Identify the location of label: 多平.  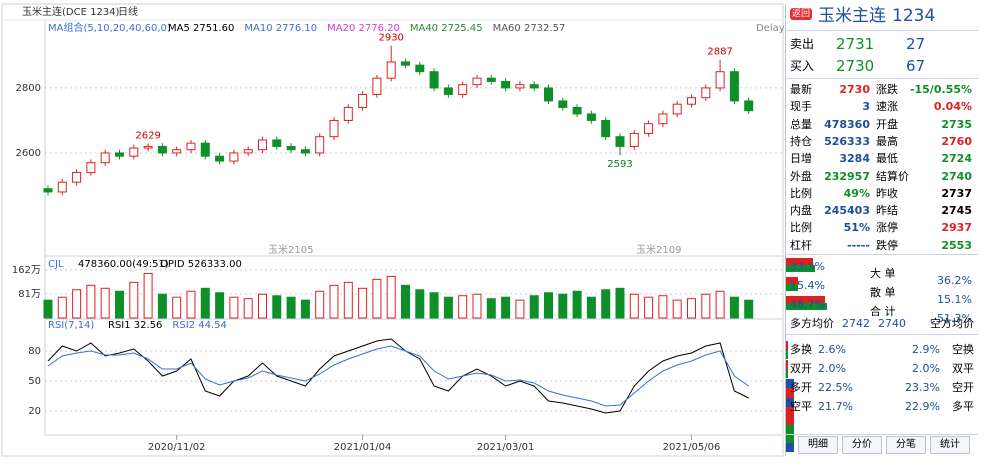
(963, 406).